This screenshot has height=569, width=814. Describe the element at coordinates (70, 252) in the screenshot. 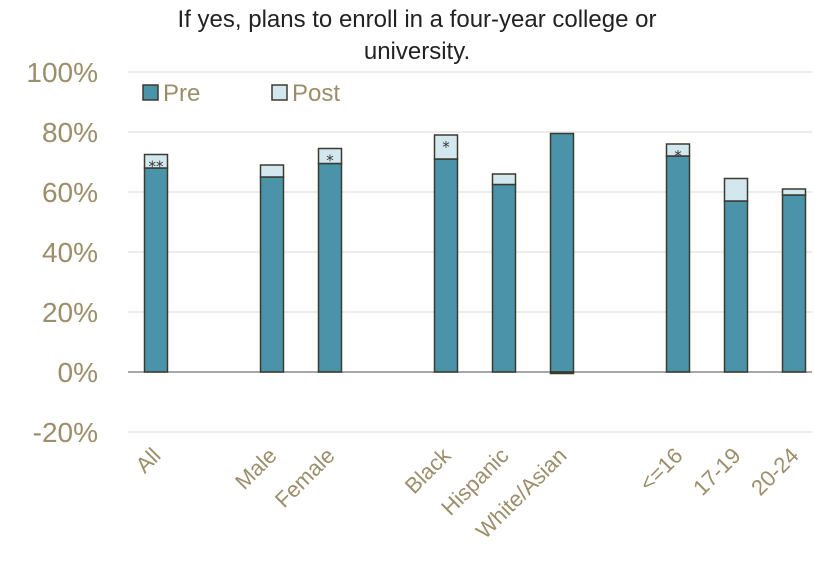

I see `y-tick-label: 40%` at that location.